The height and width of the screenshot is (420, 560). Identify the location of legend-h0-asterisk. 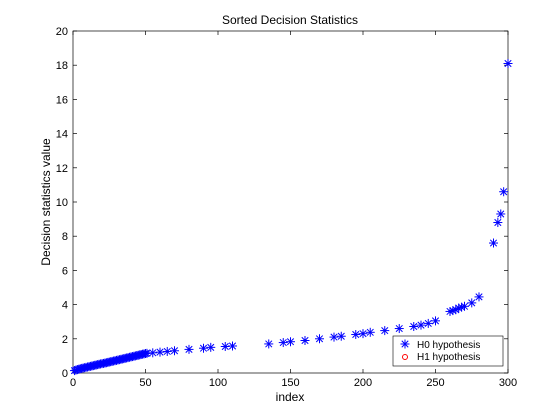
(405, 344).